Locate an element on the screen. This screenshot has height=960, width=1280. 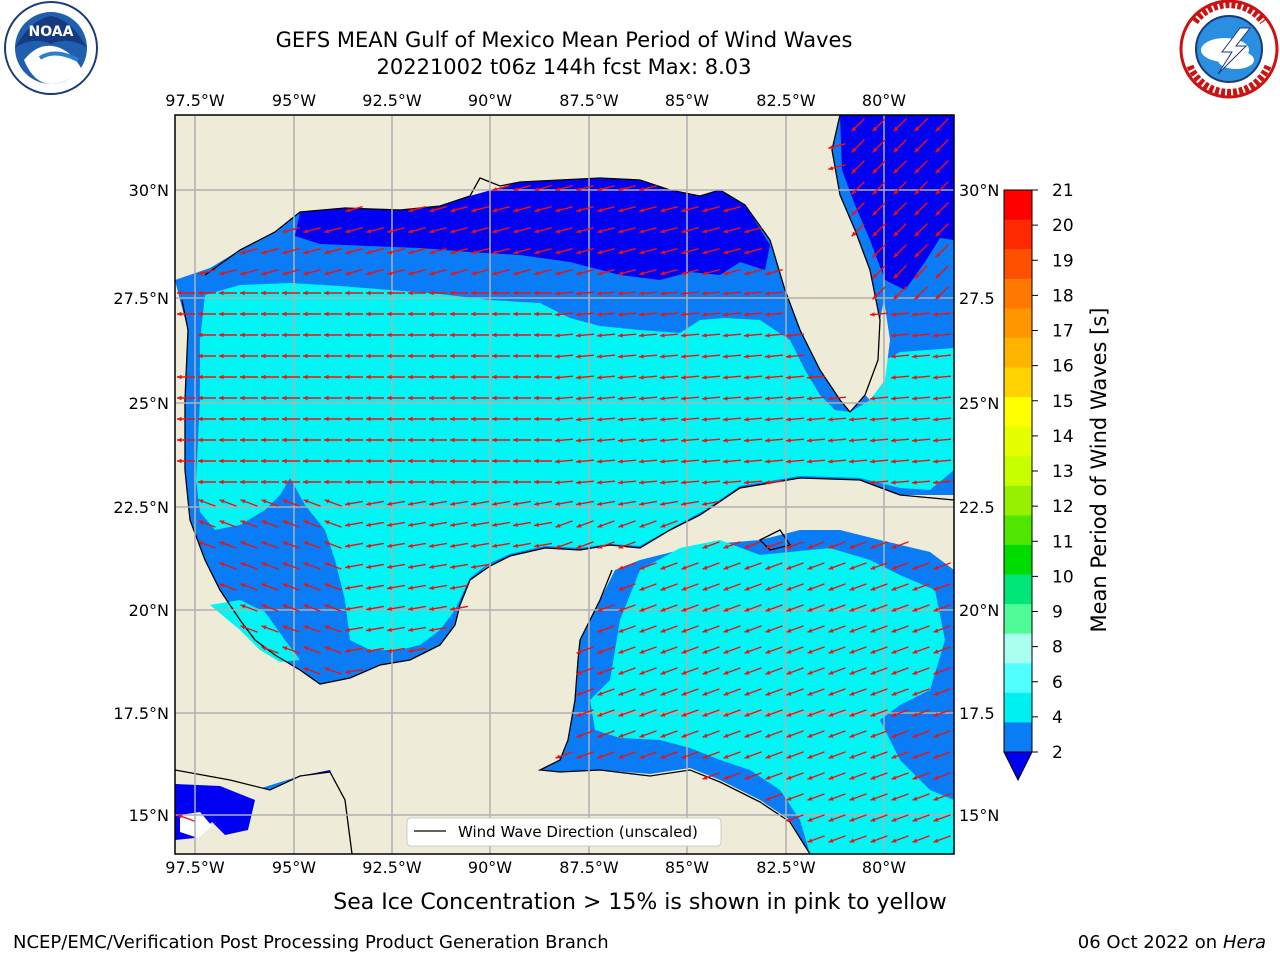
svg-text: 85°W is located at coordinates (687, 867).